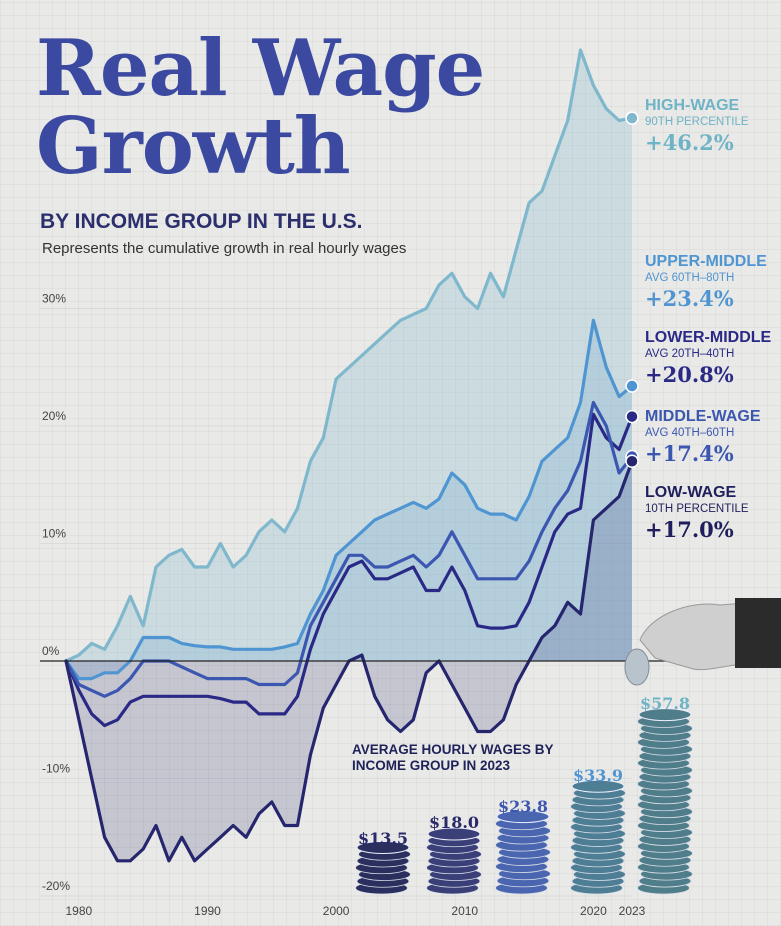  Describe the element at coordinates (54, 534) in the screenshot. I see `y-tick-label: 10%` at that location.